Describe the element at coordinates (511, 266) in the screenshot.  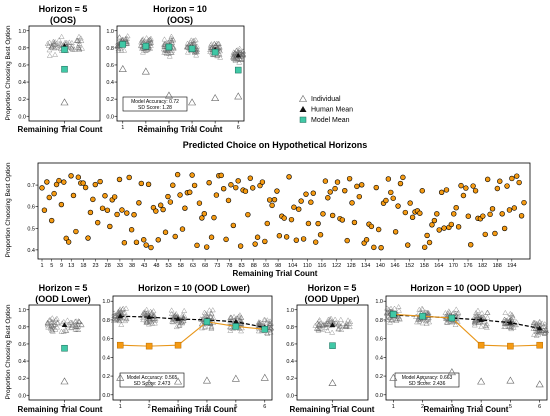
I see `x-tick-label: 194` at that location.